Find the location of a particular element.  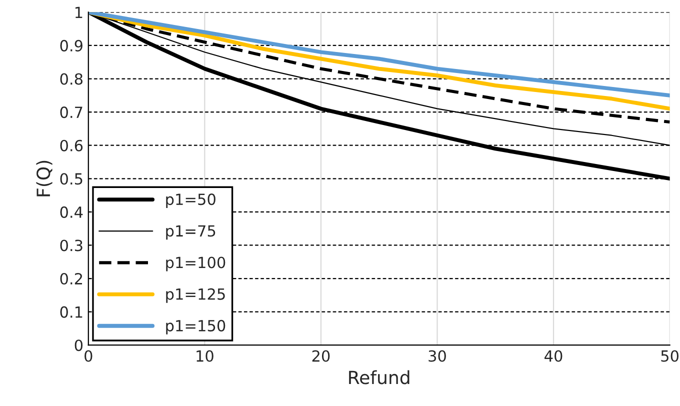

y-tick-label: 1 is located at coordinates (78, 12).